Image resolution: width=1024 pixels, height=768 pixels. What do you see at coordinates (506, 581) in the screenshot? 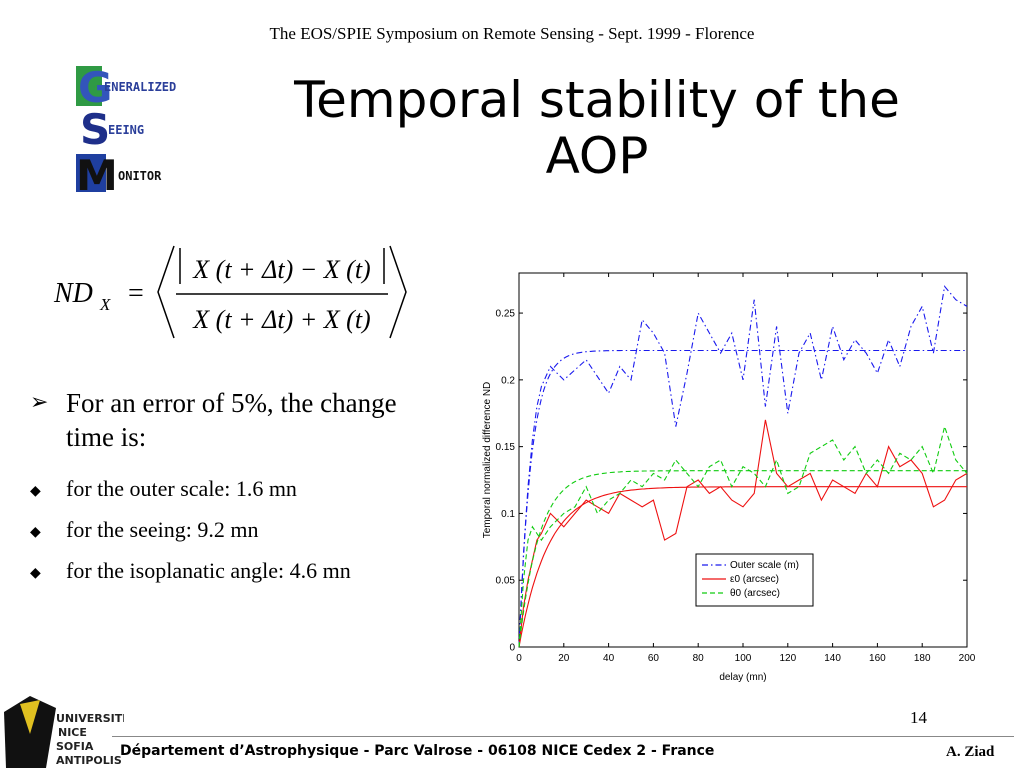
I see `y-tick-label: 0.05` at bounding box center [506, 581].